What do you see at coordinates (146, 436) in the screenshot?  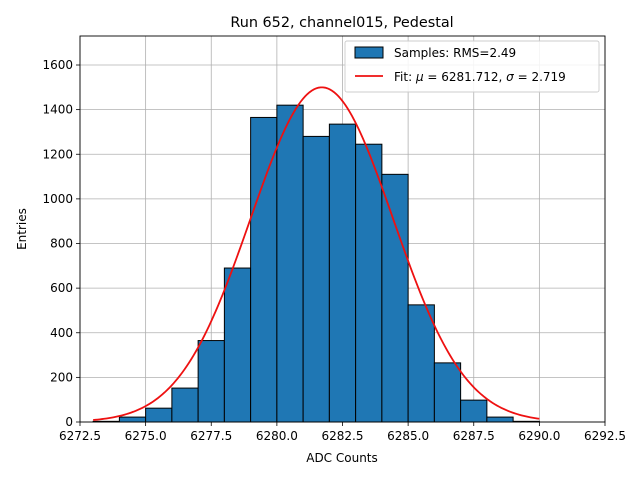 I see `x-tick-label: 6275.0` at bounding box center [146, 436].